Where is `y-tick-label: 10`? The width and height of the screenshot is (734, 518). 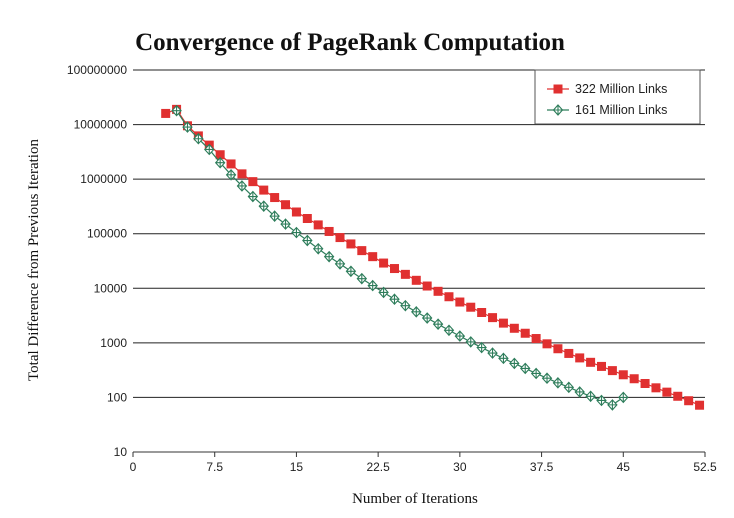 y-tick-label: 10 is located at coordinates (121, 452).